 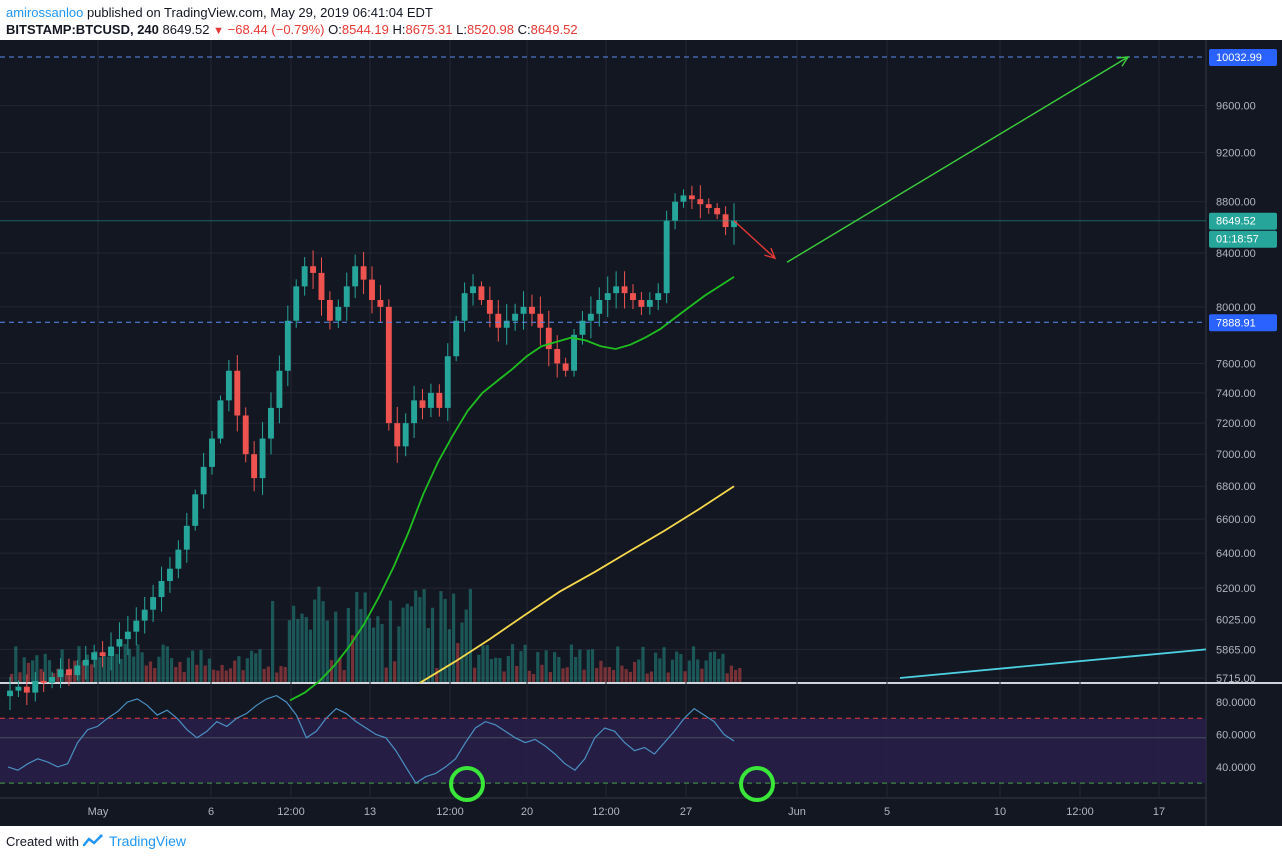 I want to click on high-label: H:, so click(x=399, y=29).